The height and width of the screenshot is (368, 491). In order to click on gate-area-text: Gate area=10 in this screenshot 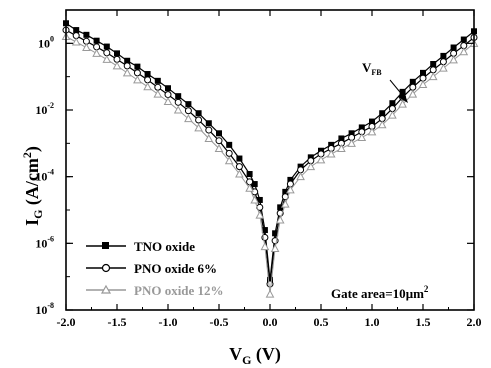, I will do `click(368, 293)`.